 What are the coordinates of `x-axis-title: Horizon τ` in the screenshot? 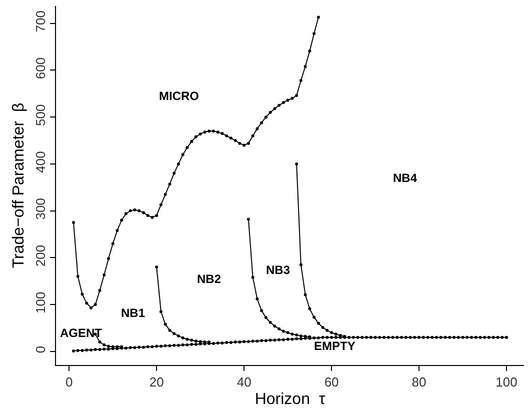 It's located at (290, 399).